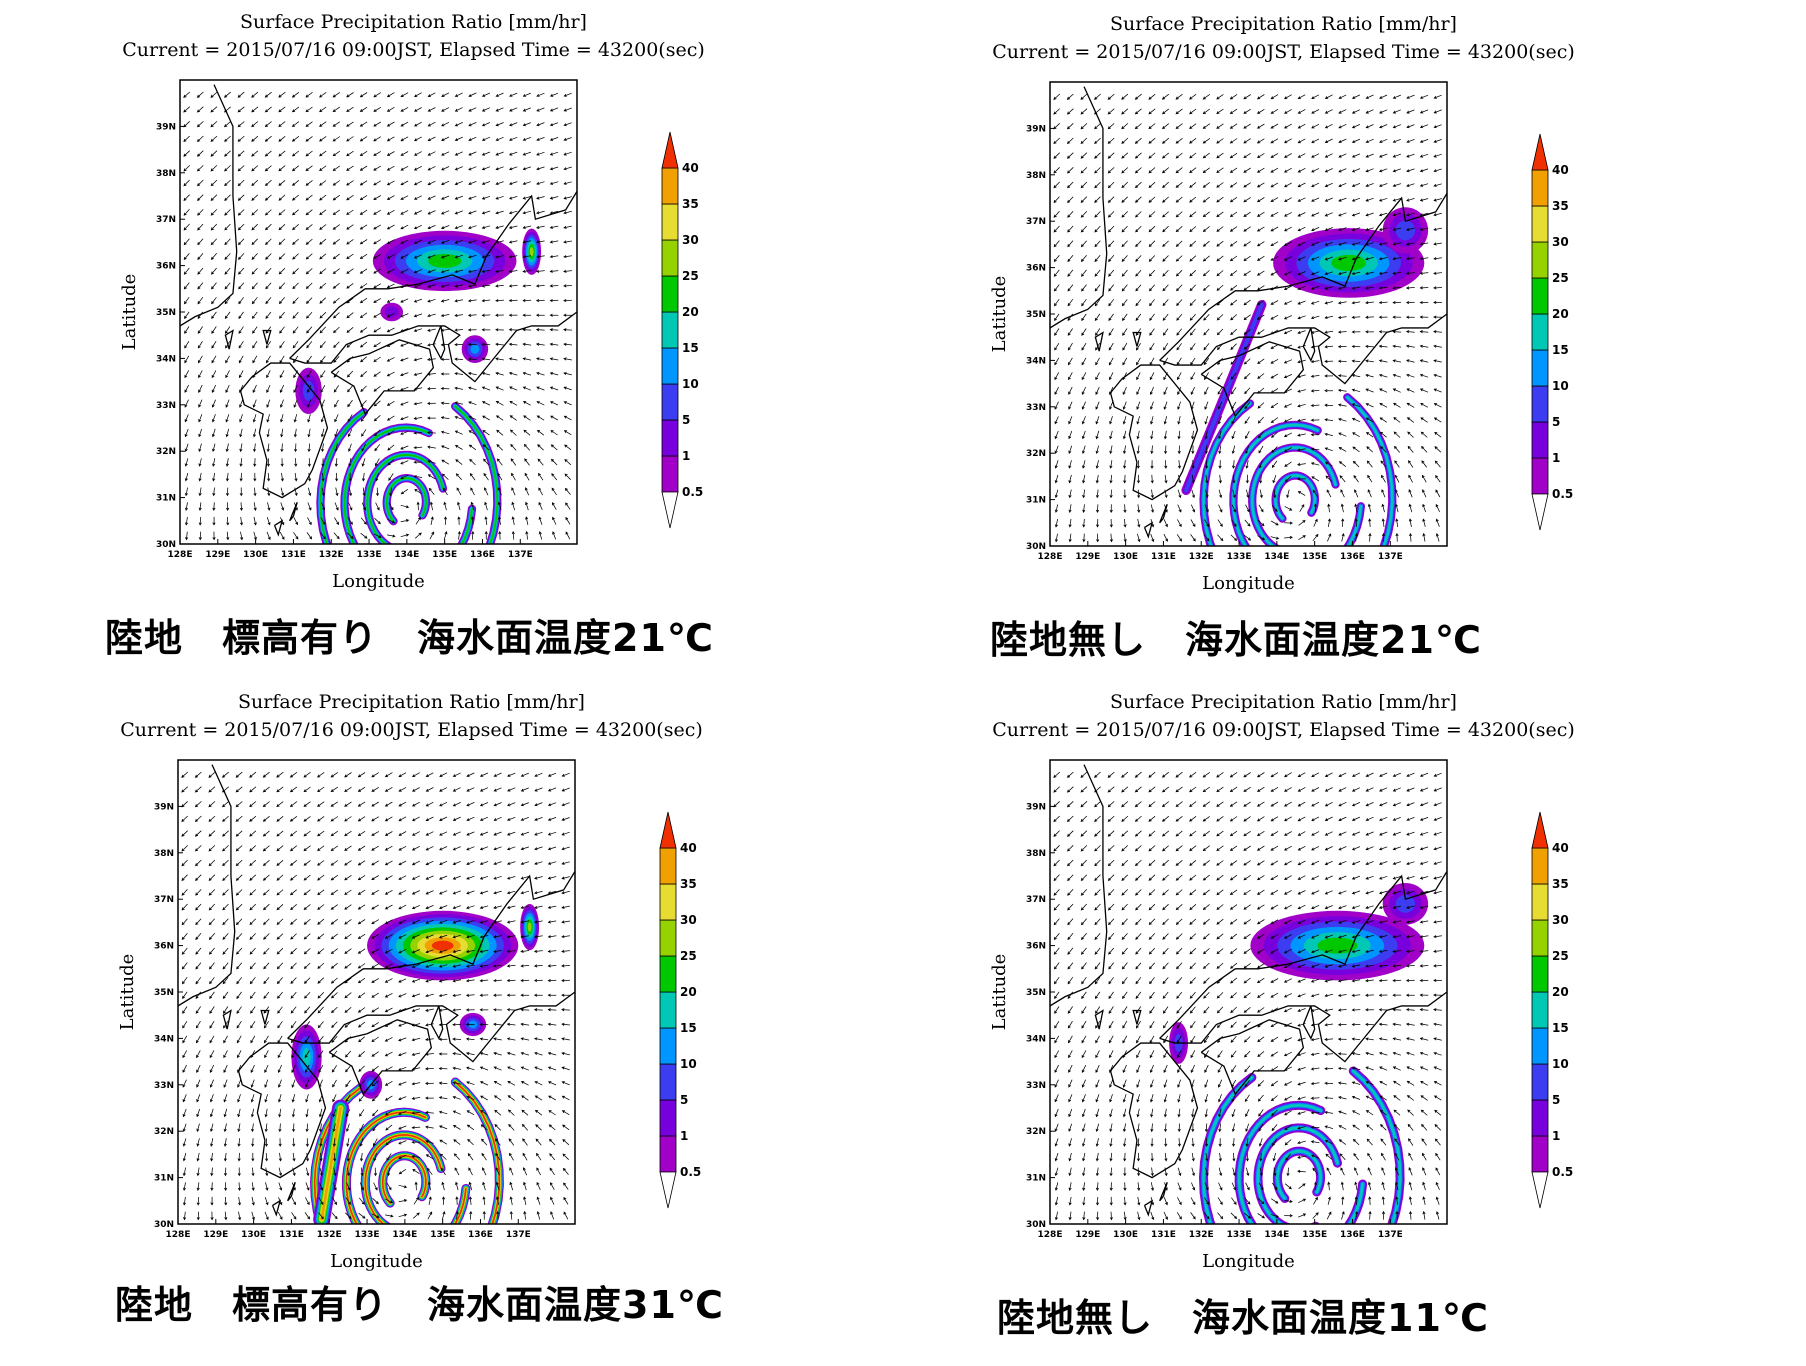 The width and height of the screenshot is (1806, 1366). Describe the element at coordinates (670, 150) in the screenshot. I see `colorbar-top-arrow` at that location.